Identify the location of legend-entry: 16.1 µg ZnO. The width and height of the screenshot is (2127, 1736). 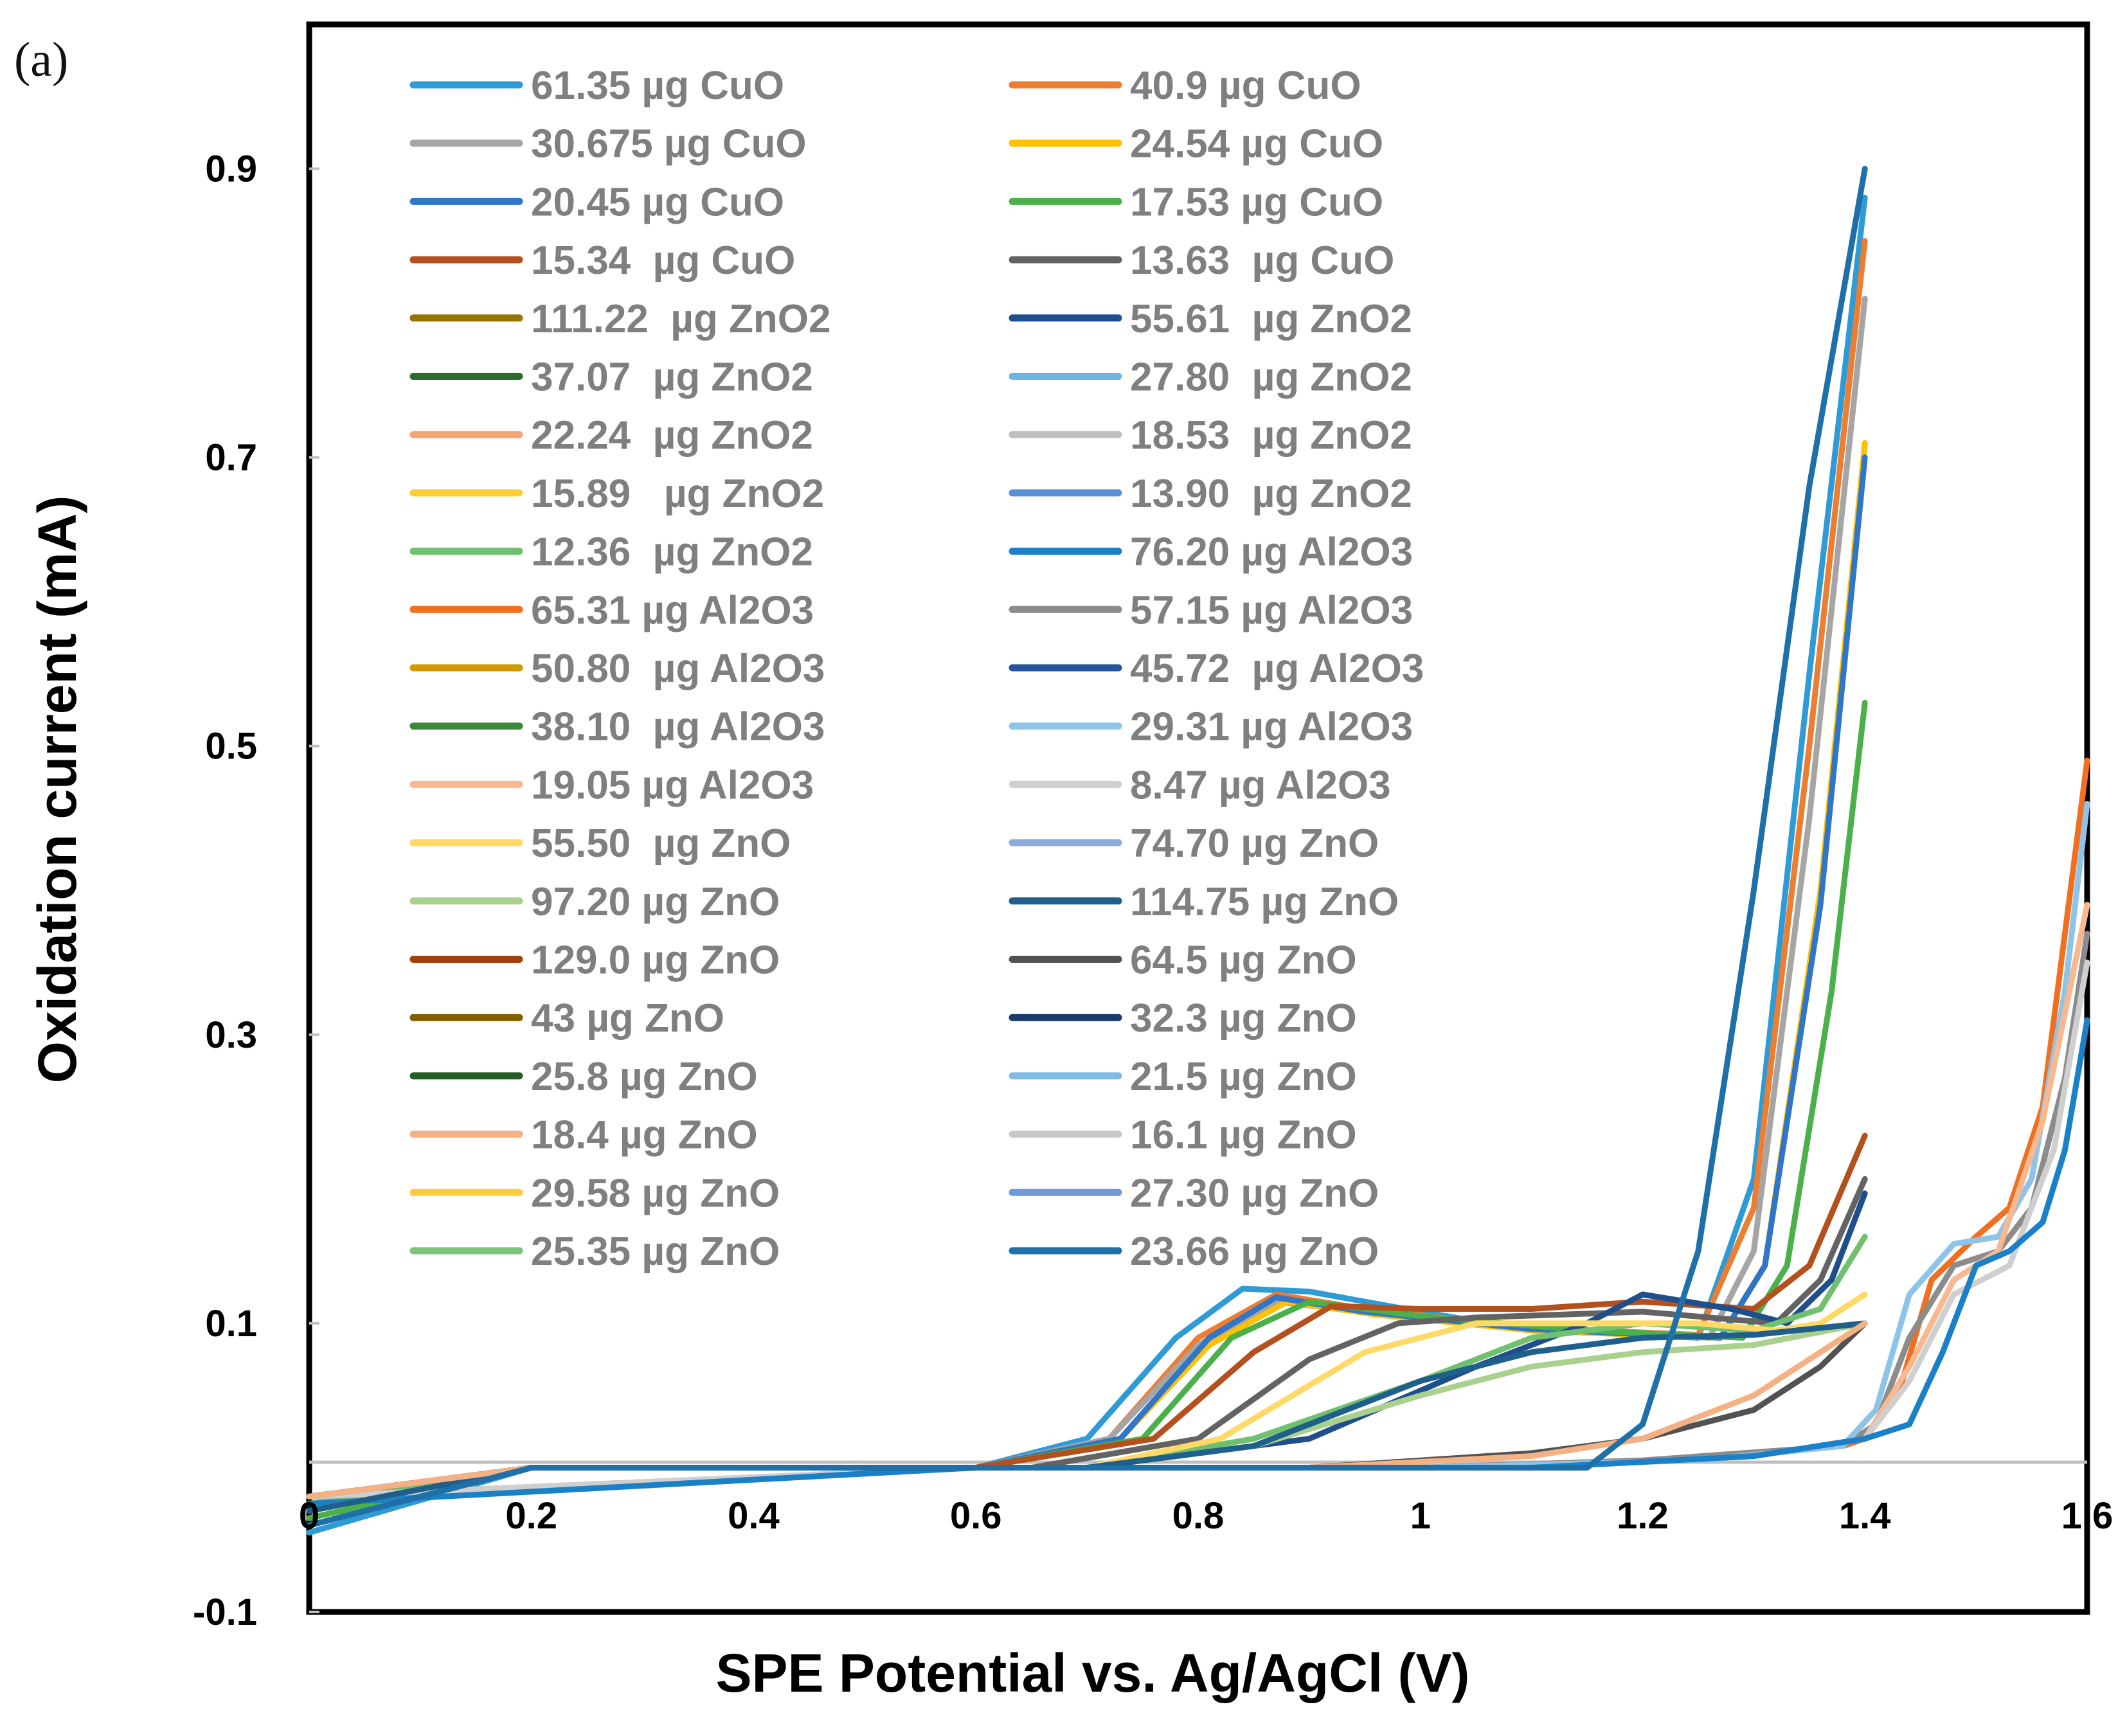
(1183, 1135).